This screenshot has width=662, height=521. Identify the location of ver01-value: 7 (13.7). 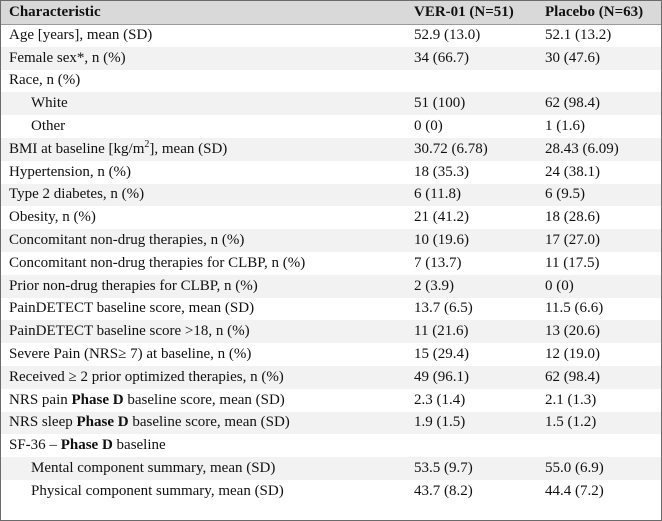
(438, 262).